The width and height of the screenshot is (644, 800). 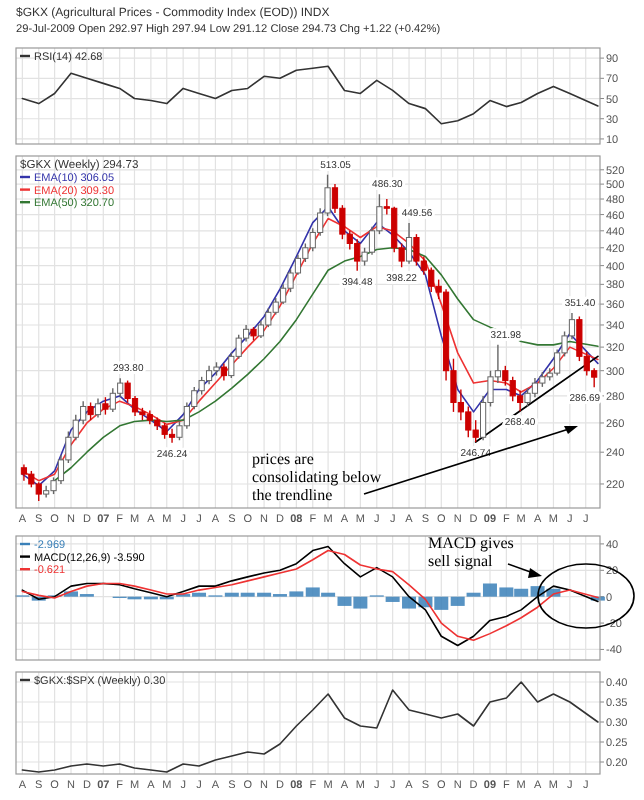 What do you see at coordinates (471, 552) in the screenshot?
I see `annotation: MACD gives sell signal` at bounding box center [471, 552].